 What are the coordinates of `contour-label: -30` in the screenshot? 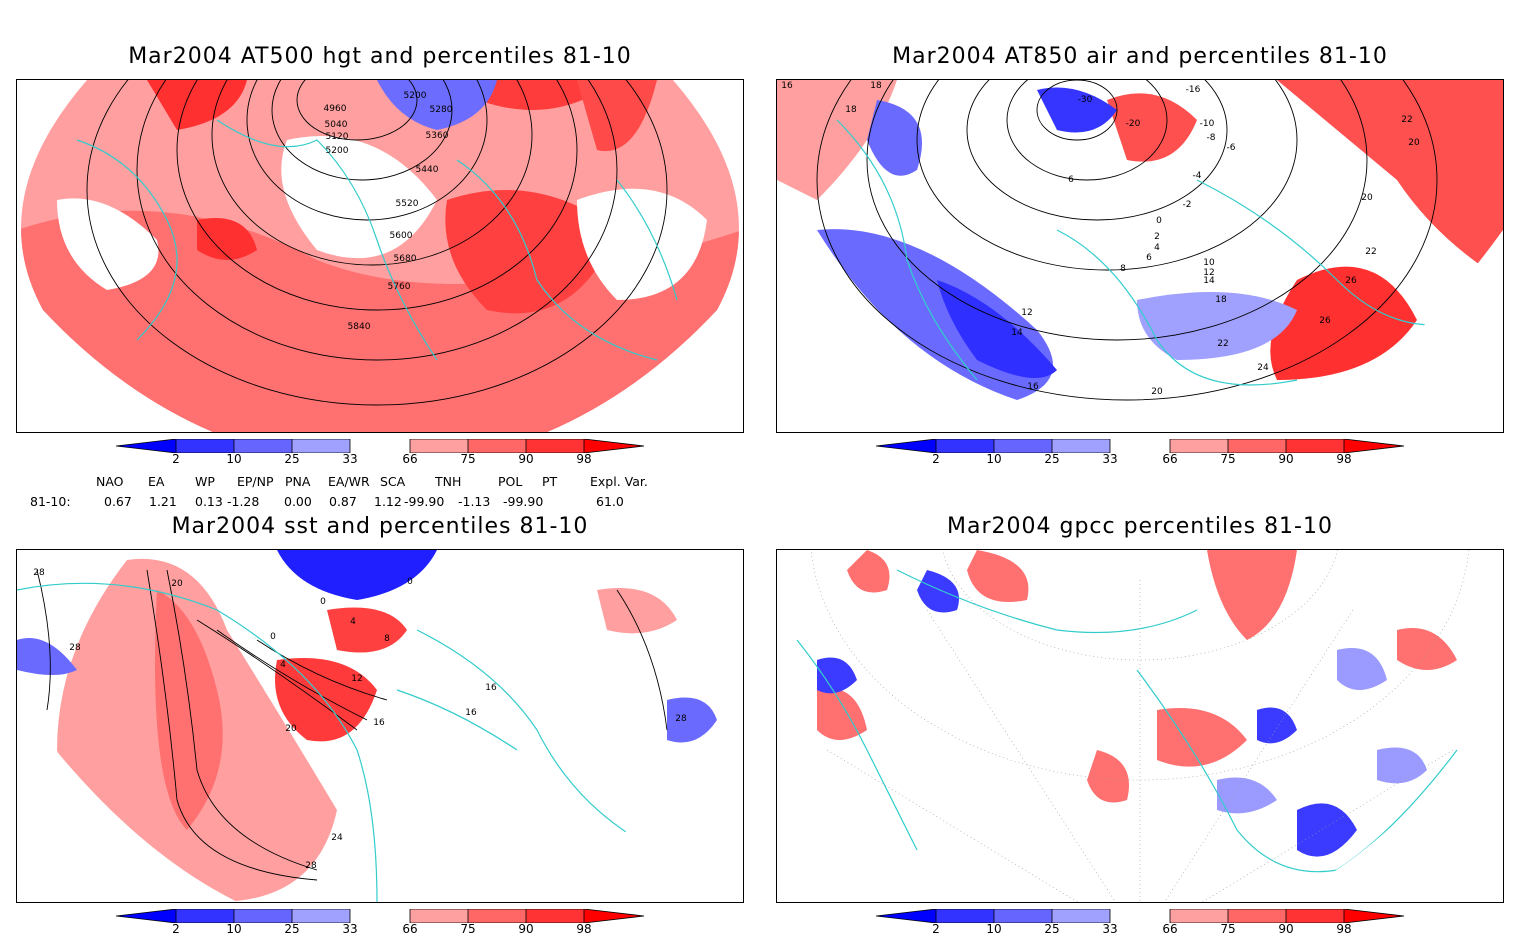 It's located at (1085, 100).